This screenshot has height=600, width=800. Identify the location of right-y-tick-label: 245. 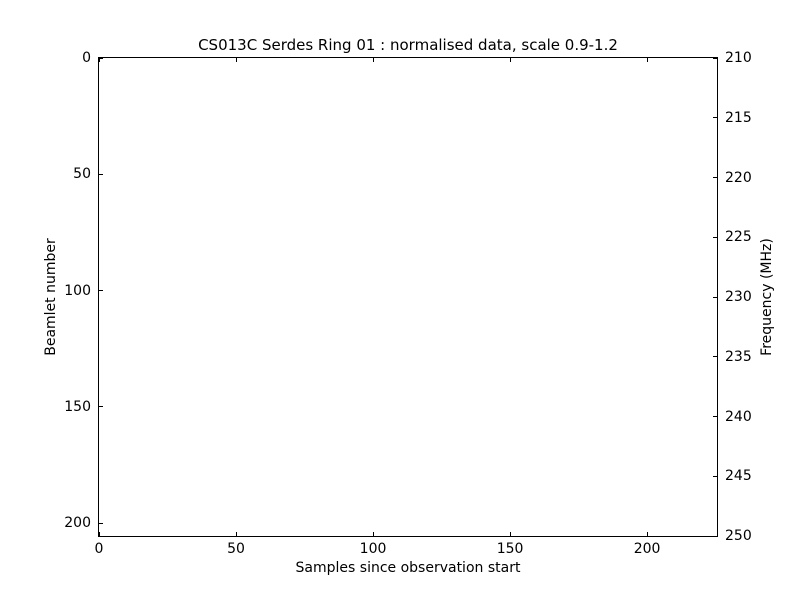
(738, 476).